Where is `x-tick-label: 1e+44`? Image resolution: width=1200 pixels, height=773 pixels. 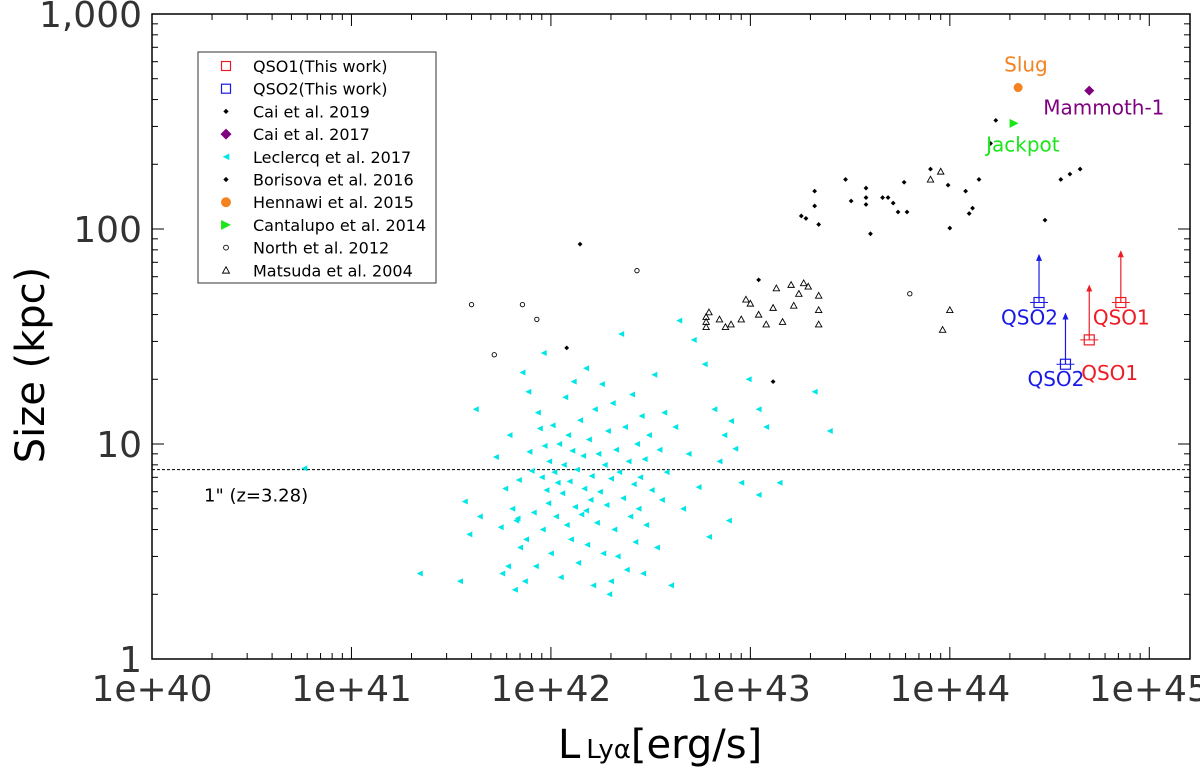
x-tick-label: 1e+44 is located at coordinates (949, 689).